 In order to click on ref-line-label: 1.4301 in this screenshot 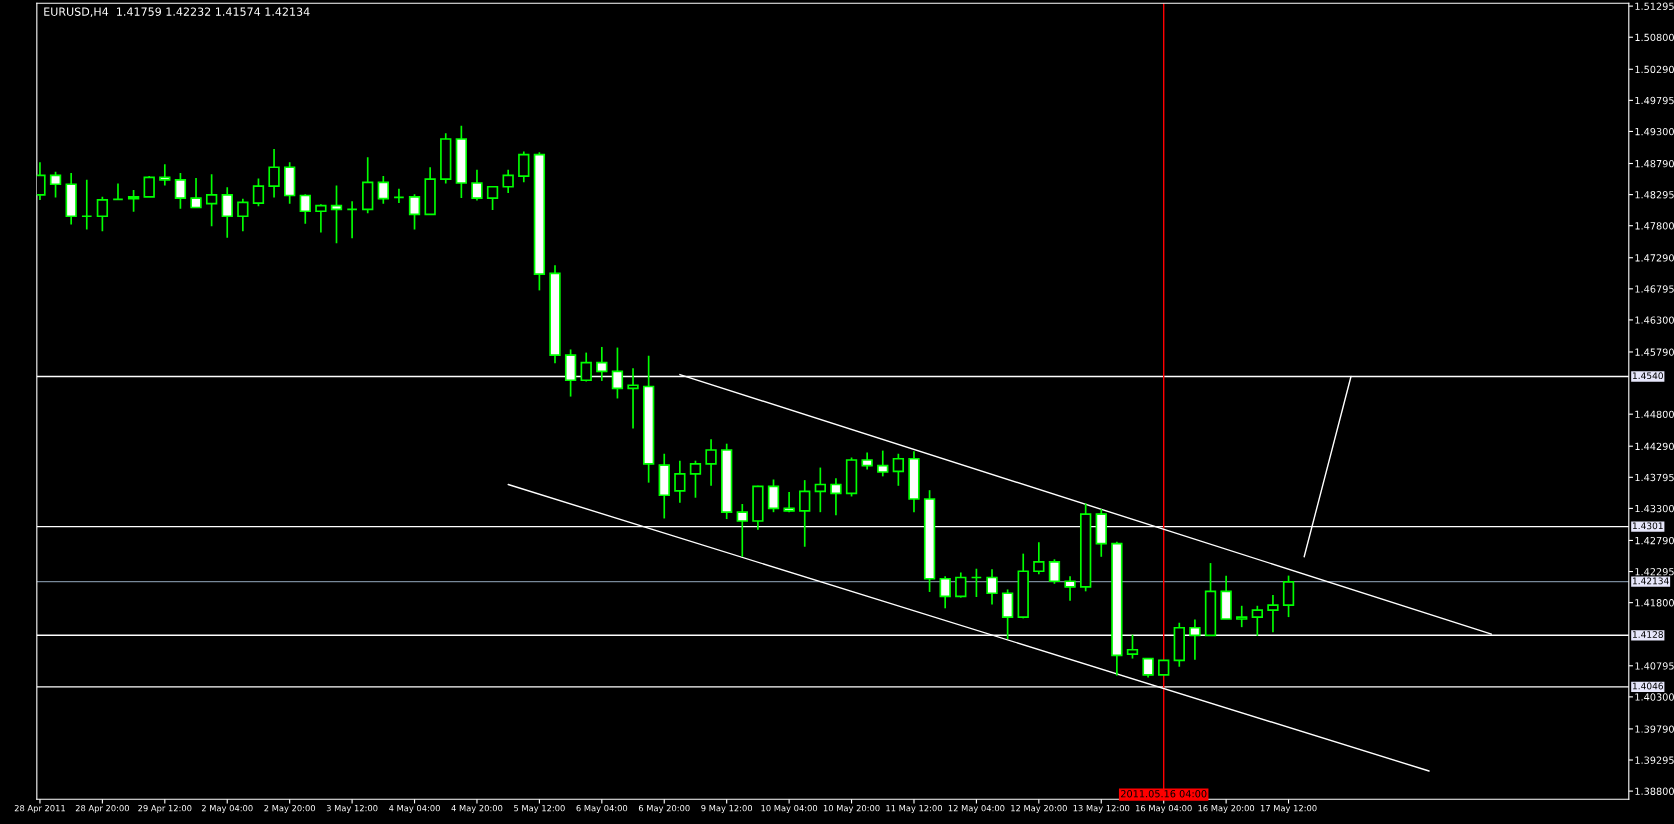, I will do `click(1647, 526)`.